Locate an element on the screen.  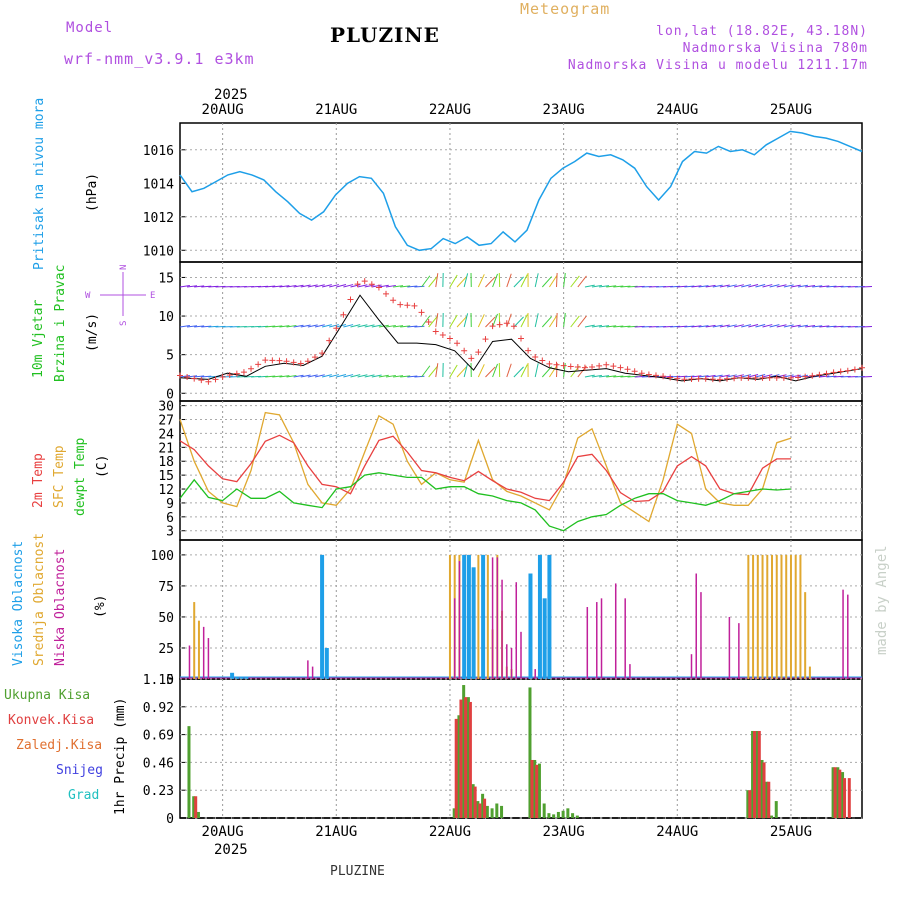
cloud-bar-high is located at coordinates (539, 616).